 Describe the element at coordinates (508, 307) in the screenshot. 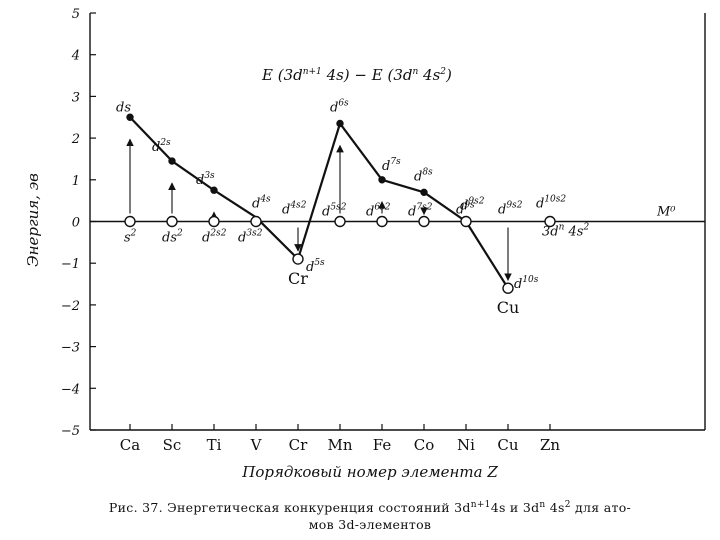

I see `special-label-cu: Cu` at that location.